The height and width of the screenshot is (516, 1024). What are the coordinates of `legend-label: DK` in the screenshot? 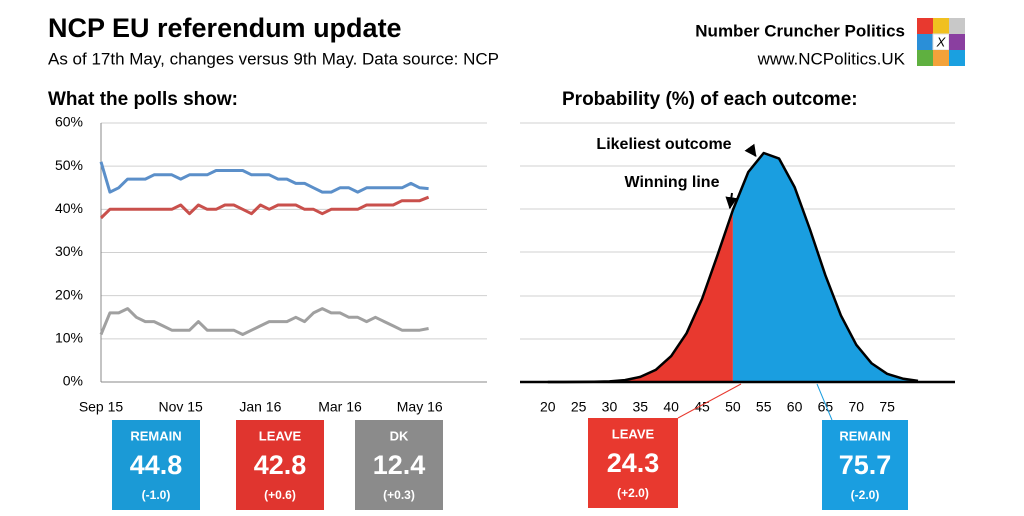 It's located at (399, 435).